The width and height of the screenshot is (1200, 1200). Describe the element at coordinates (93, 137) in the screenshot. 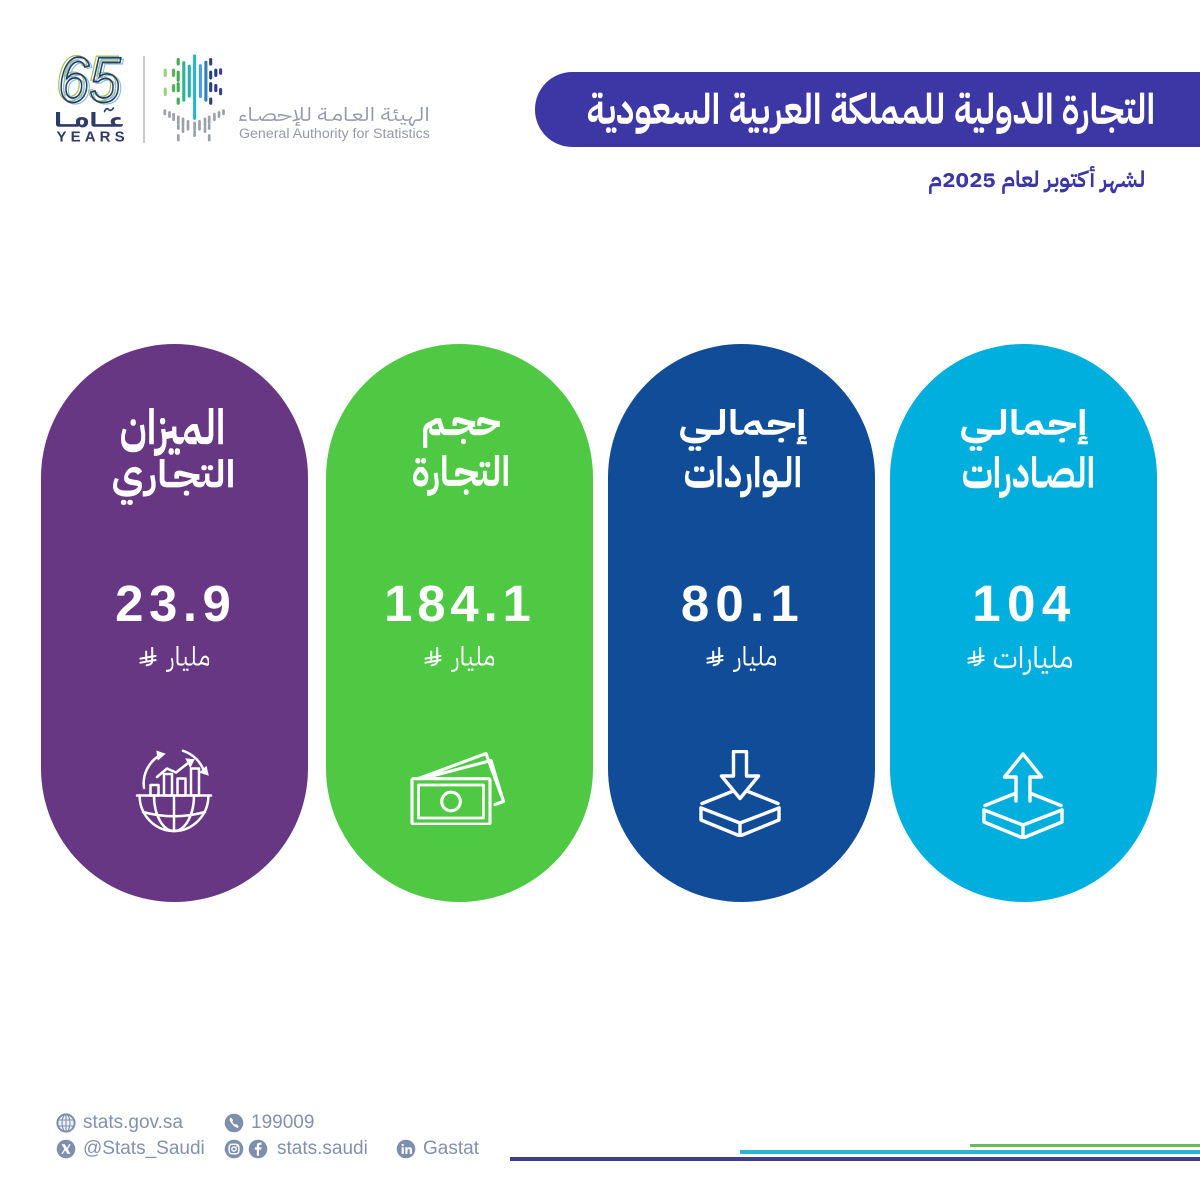

I see `svg-text: YEARS` at that location.